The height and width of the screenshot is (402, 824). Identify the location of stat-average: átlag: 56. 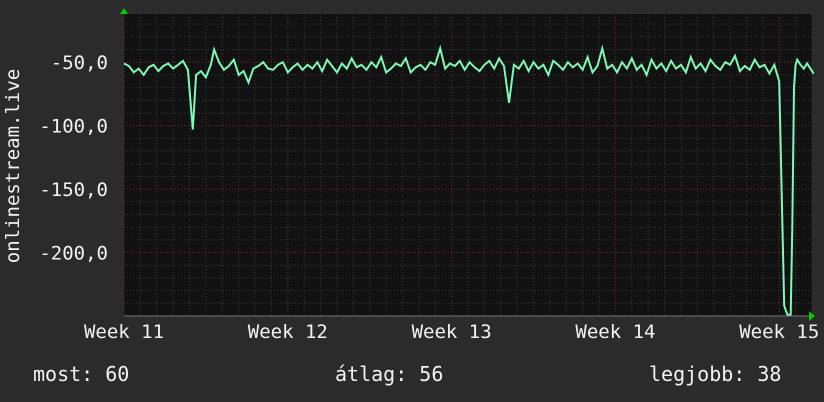
(389, 374).